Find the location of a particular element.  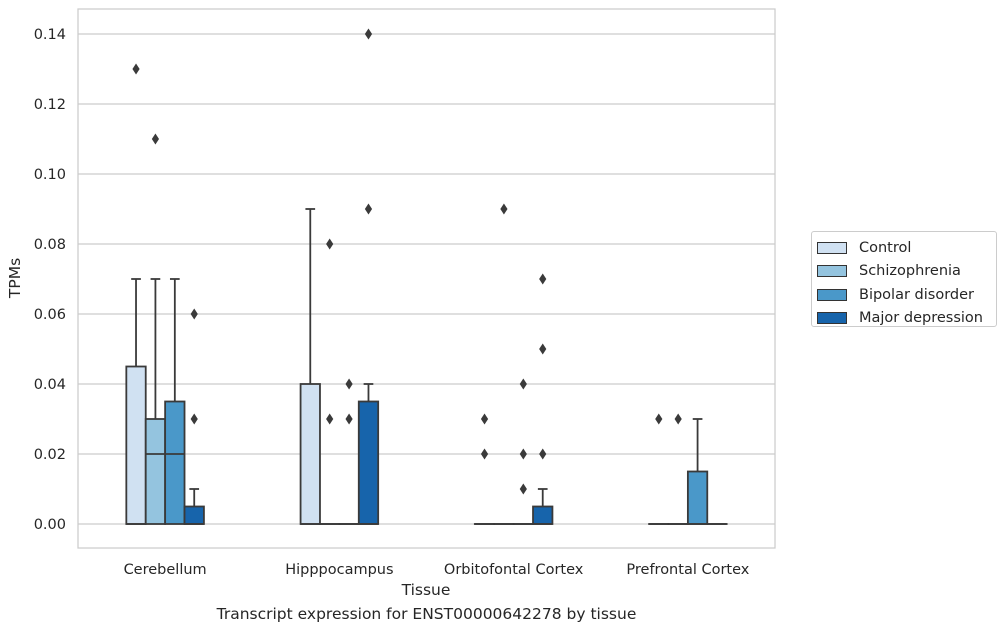

x-tick-label: Cerebellum is located at coordinates (165, 570).